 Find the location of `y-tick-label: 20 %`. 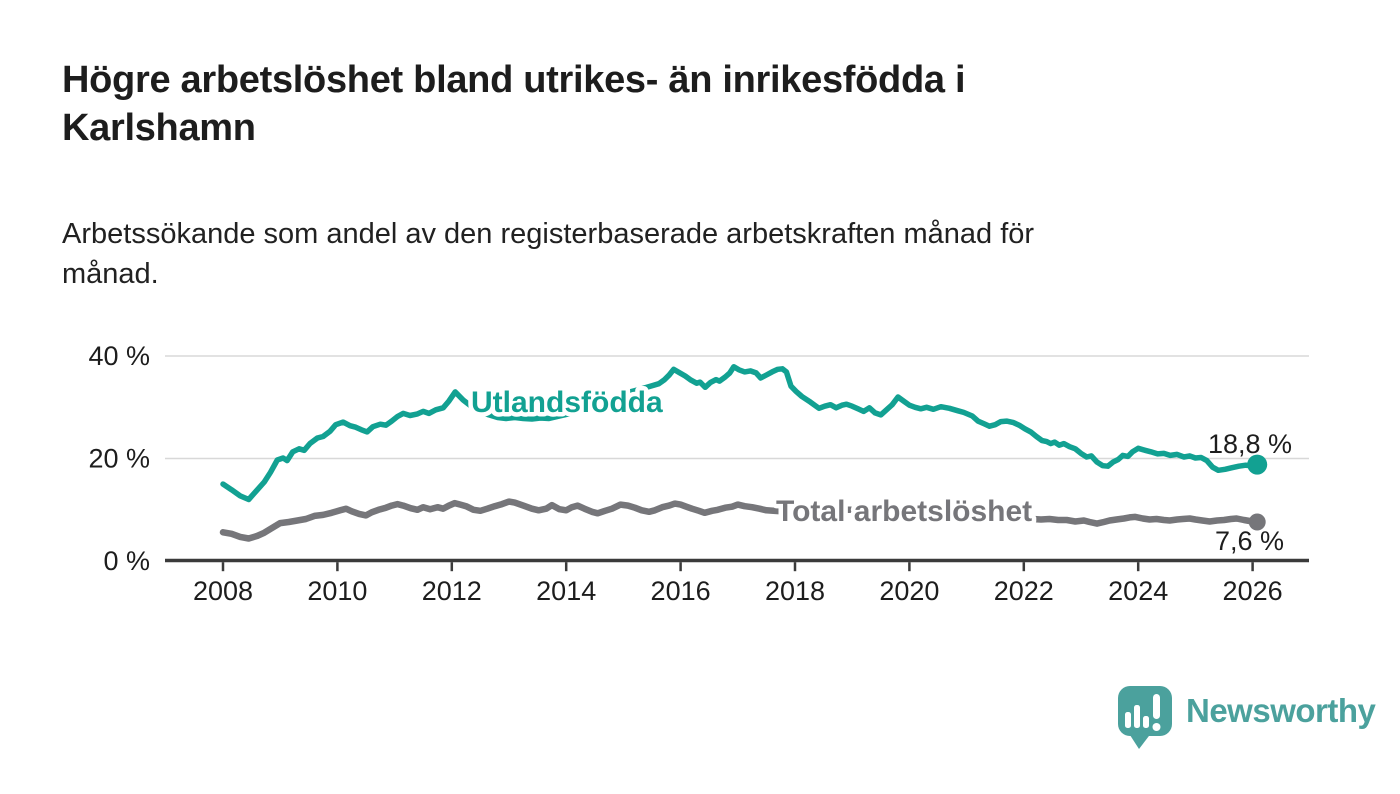

y-tick-label: 20 % is located at coordinates (119, 459).